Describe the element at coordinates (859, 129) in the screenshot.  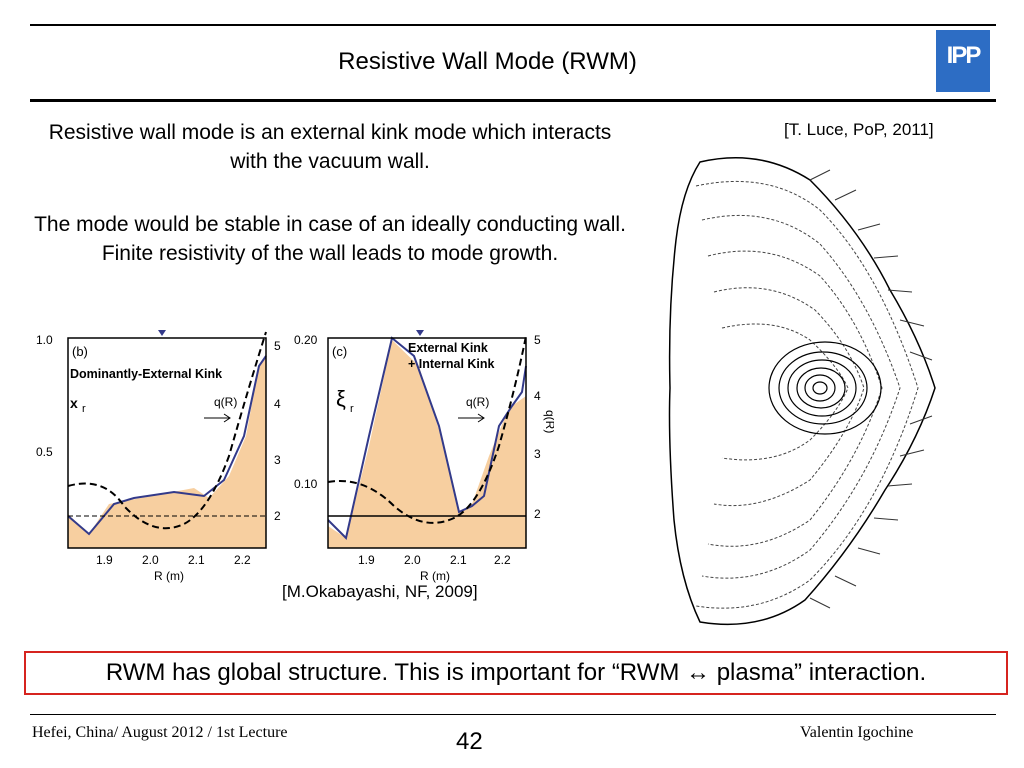
I see `citation-luce: [T. Luce, PoP, 2011]` at that location.